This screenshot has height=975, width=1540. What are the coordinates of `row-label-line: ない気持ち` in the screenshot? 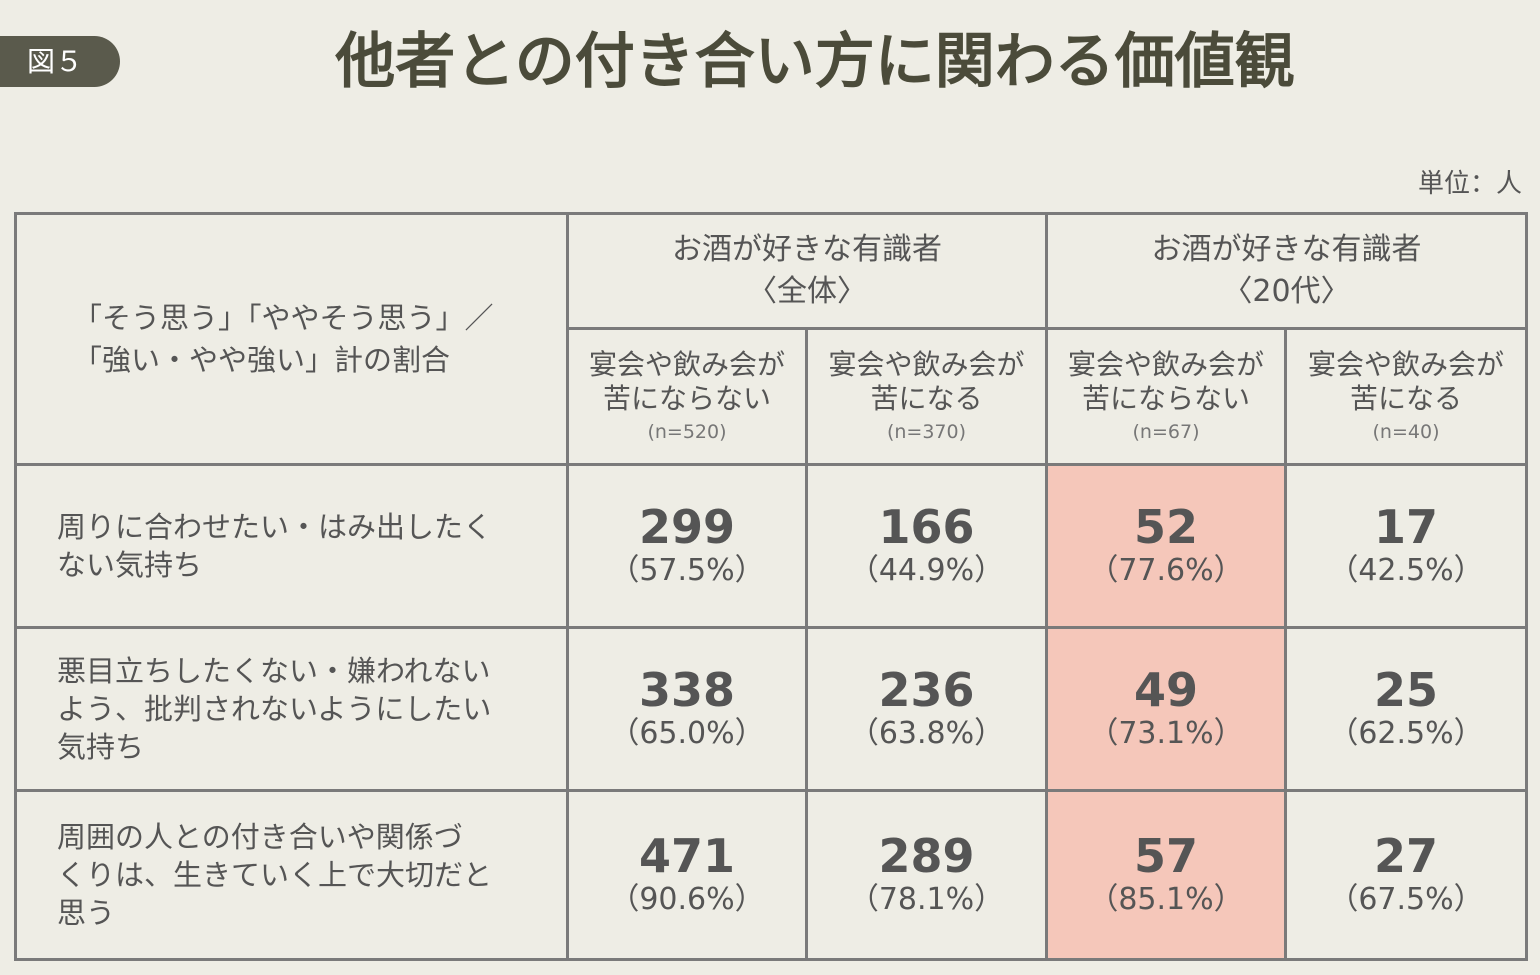 It's located at (130, 565).